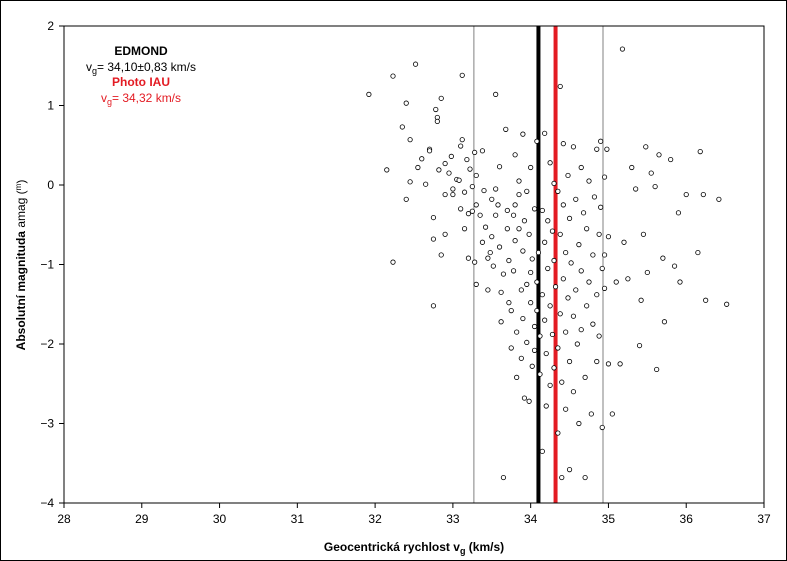 The height and width of the screenshot is (561, 787). What do you see at coordinates (375, 519) in the screenshot?
I see `x-tick-label: 32` at bounding box center [375, 519].